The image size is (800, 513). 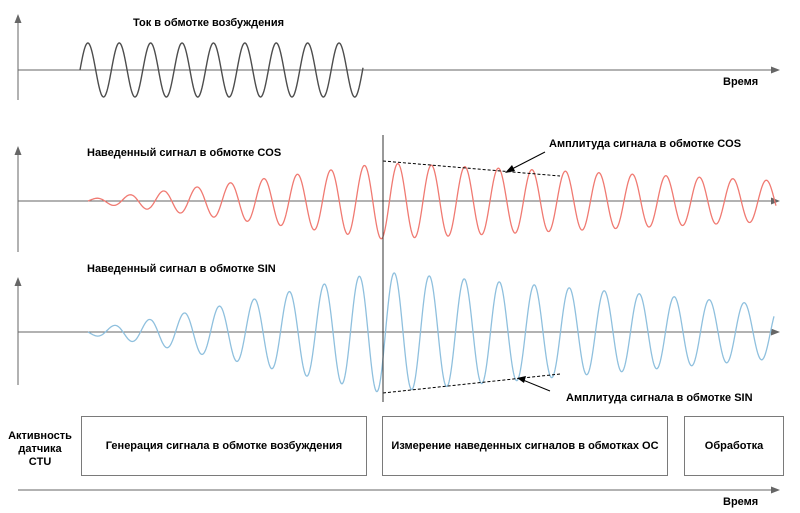 What do you see at coordinates (432, 201) in the screenshot?
I see `cos-signal-wave` at bounding box center [432, 201].